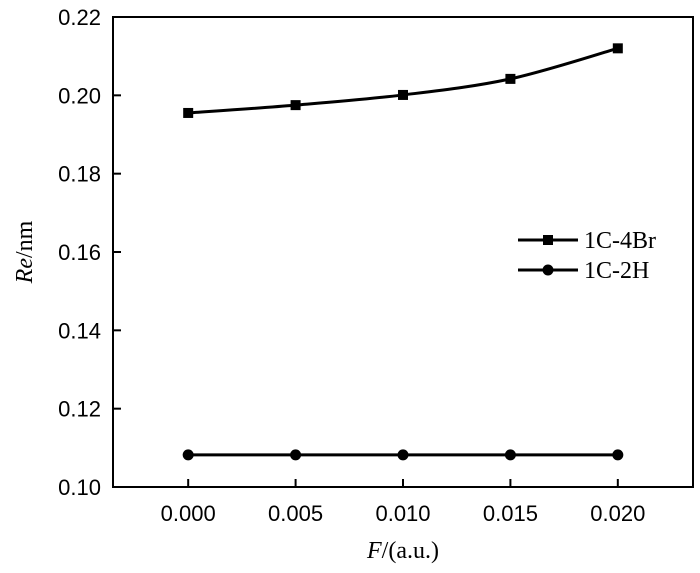 Image resolution: width=700 pixels, height=573 pixels. What do you see at coordinates (79, 174) in the screenshot?
I see `y-tick-label: 0.18` at bounding box center [79, 174].